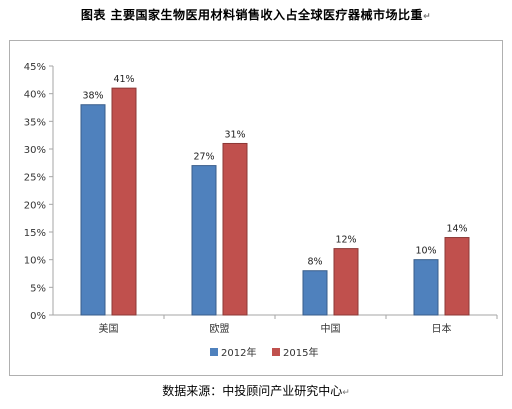  Describe the element at coordinates (123, 79) in the screenshot. I see `data-label: 41%` at that location.